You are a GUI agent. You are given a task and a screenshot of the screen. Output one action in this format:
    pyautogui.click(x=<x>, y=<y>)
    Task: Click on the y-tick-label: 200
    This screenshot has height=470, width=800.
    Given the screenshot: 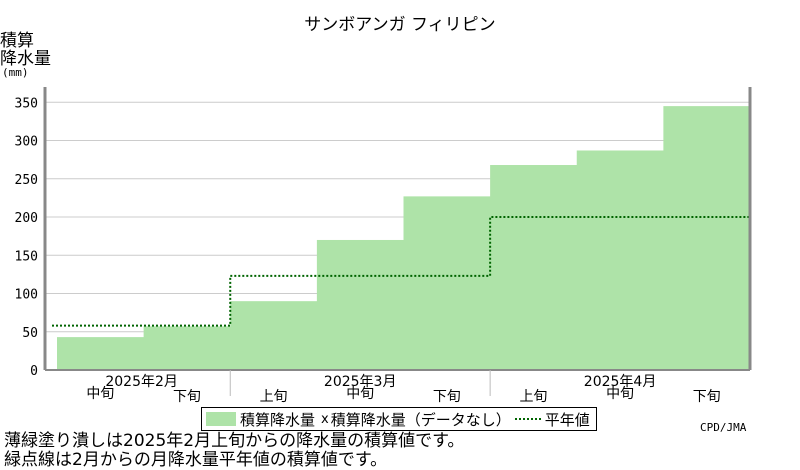 What is the action you would take?
    pyautogui.click(x=26, y=218)
    